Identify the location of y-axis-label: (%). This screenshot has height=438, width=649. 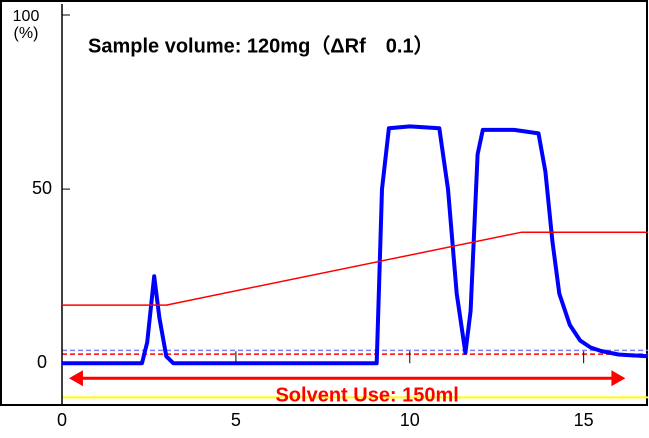
(26, 33).